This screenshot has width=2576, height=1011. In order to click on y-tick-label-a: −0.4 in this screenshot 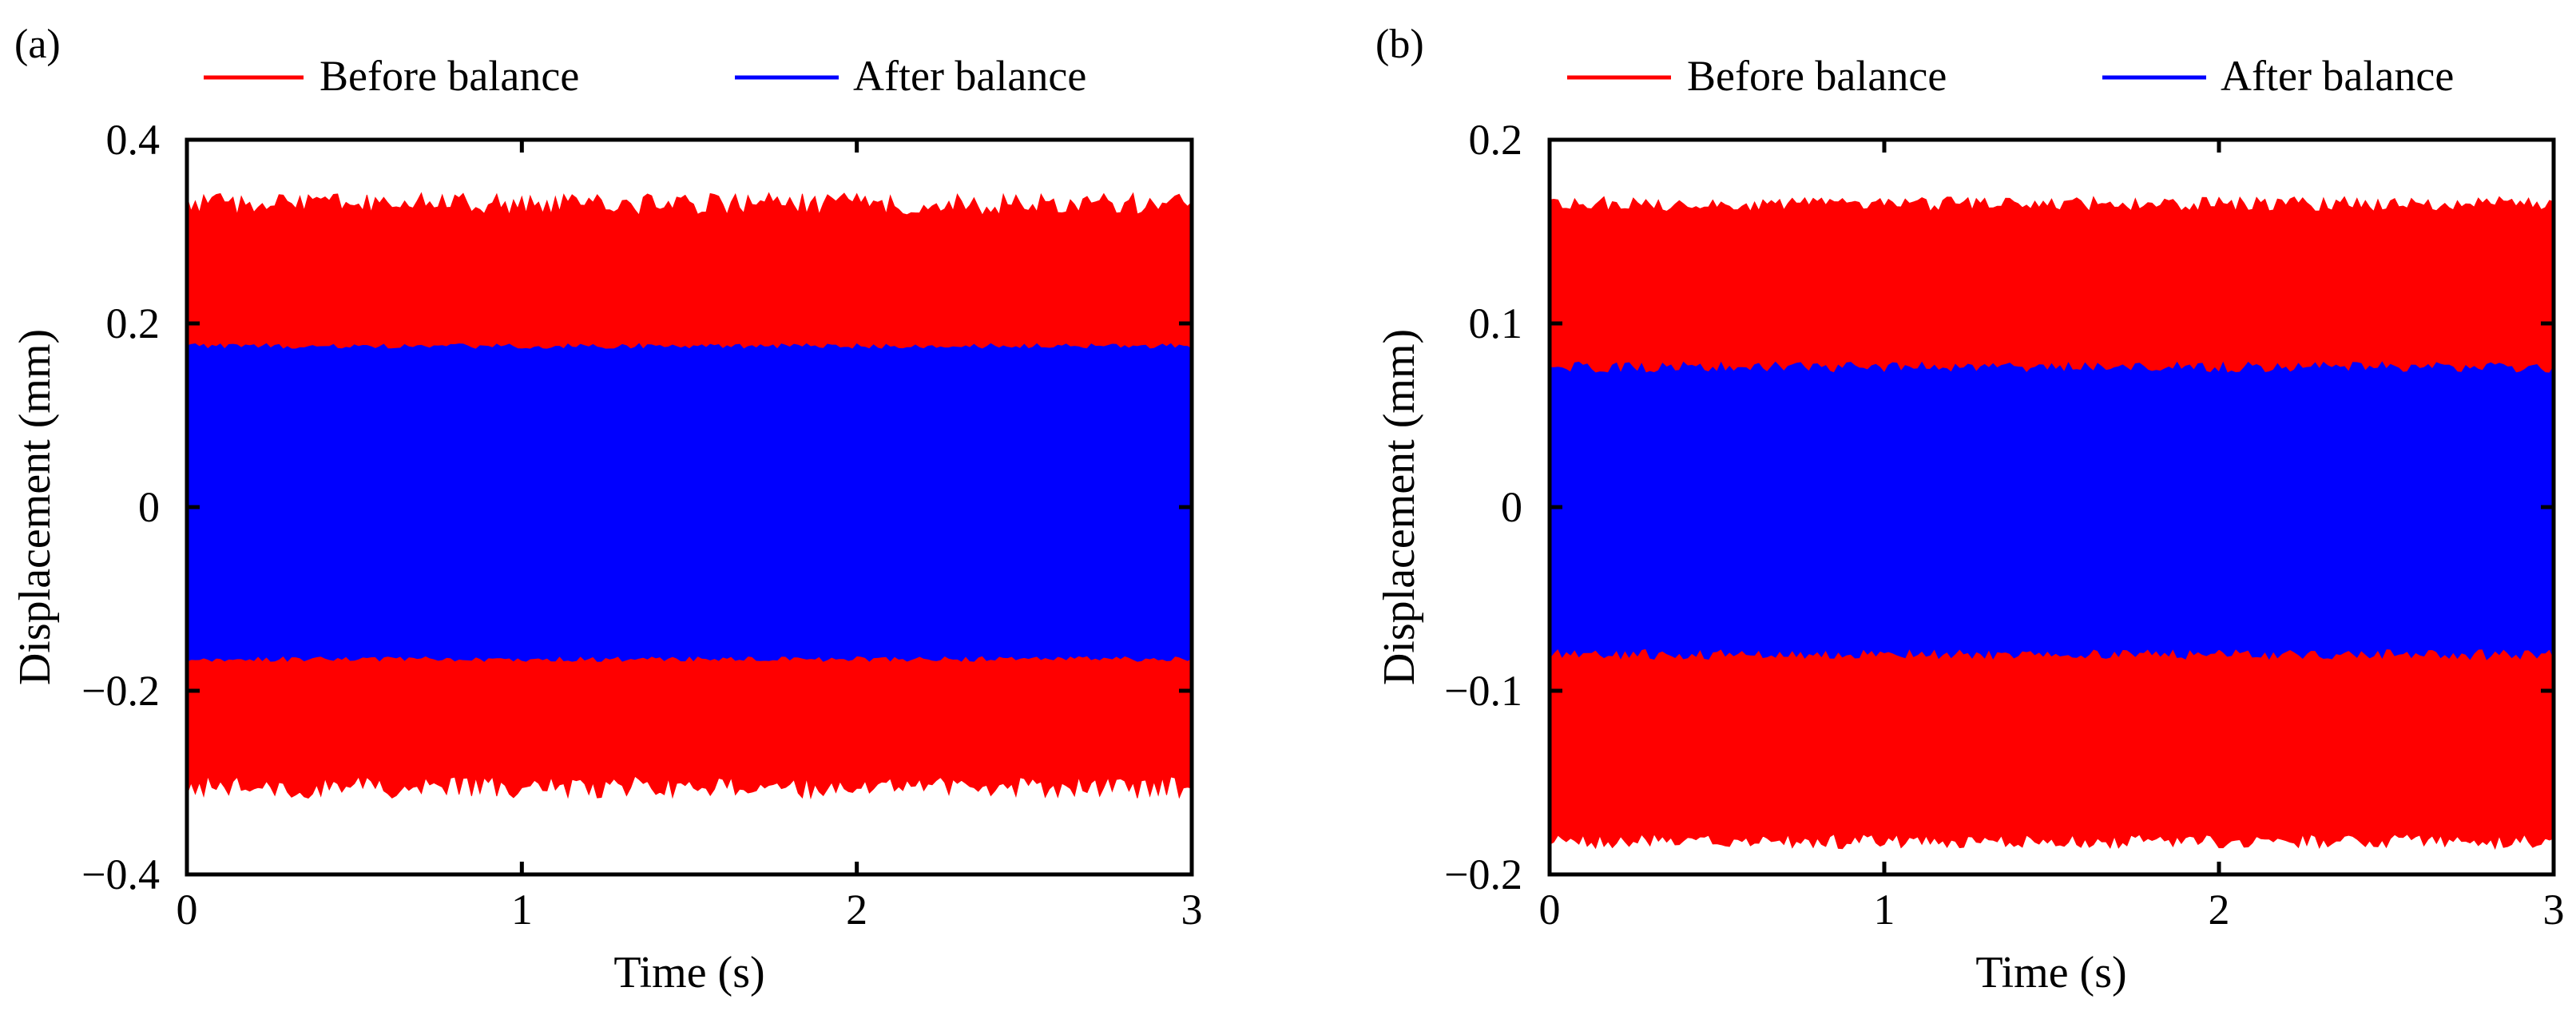, I will do `click(120, 874)`.